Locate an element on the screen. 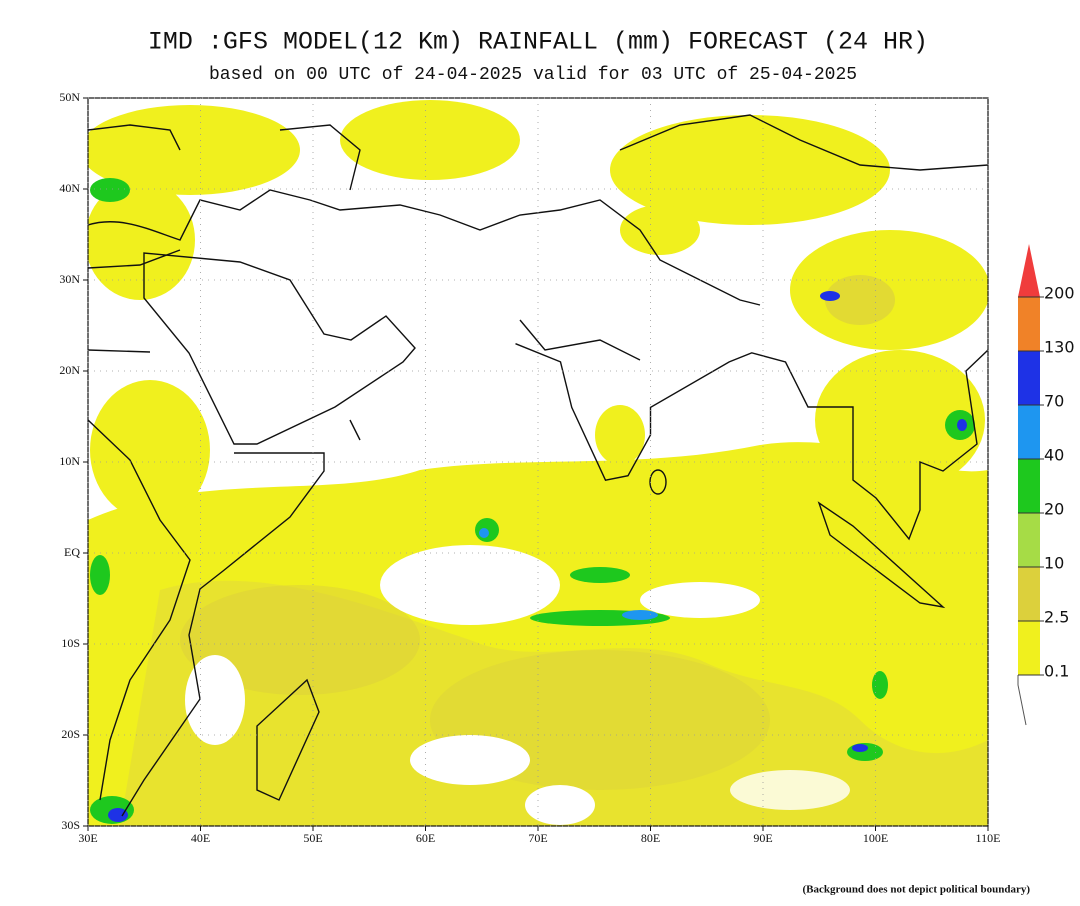  x-tick-label: 110E is located at coordinates (988, 838).